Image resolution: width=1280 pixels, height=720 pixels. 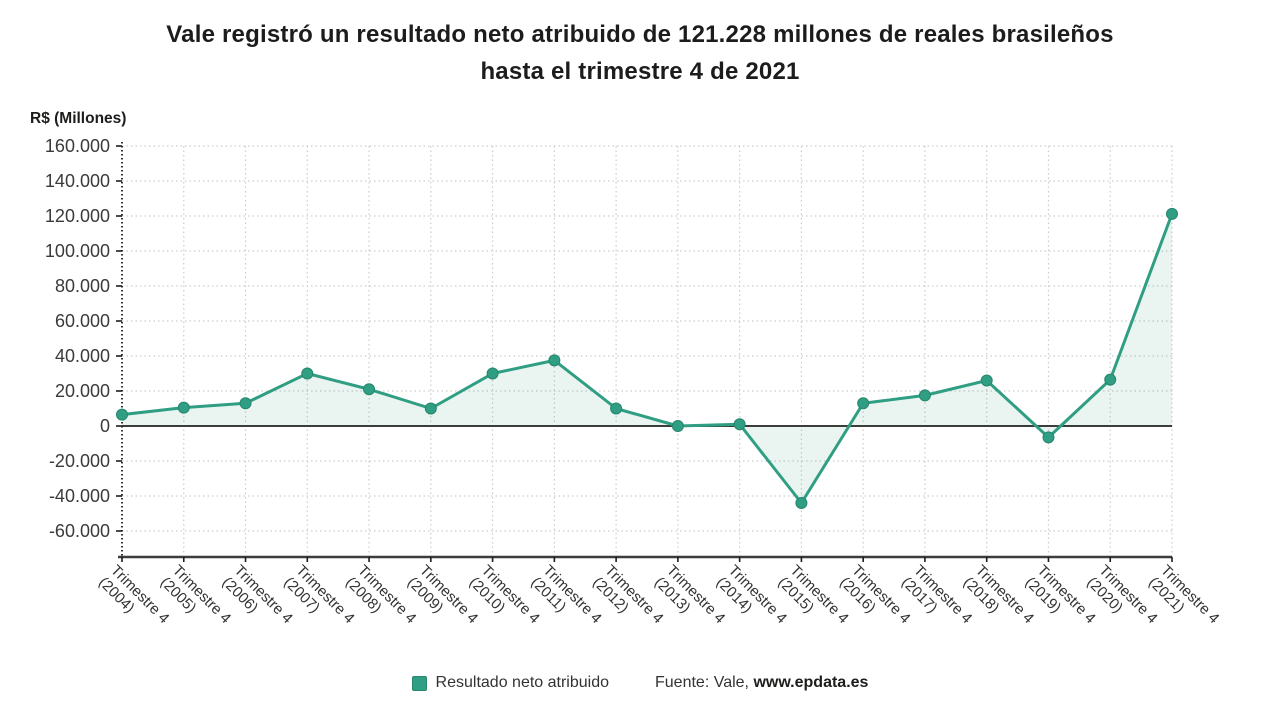 What do you see at coordinates (77, 251) in the screenshot?
I see `y-axis-tick-label: 100.000` at bounding box center [77, 251].